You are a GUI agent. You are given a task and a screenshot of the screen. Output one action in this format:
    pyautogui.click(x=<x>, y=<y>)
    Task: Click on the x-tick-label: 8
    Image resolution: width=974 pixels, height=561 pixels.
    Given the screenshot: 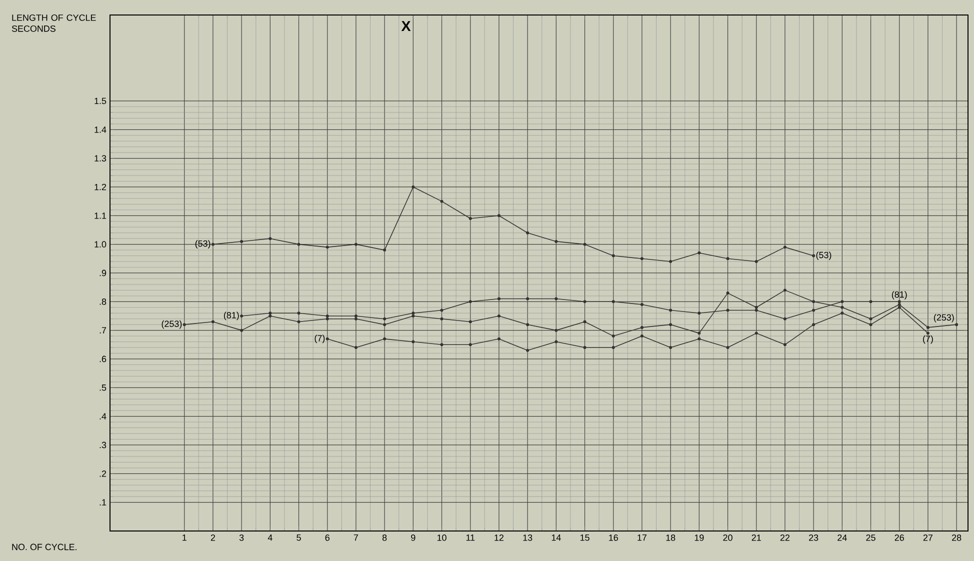 What is the action you would take?
    pyautogui.click(x=384, y=537)
    